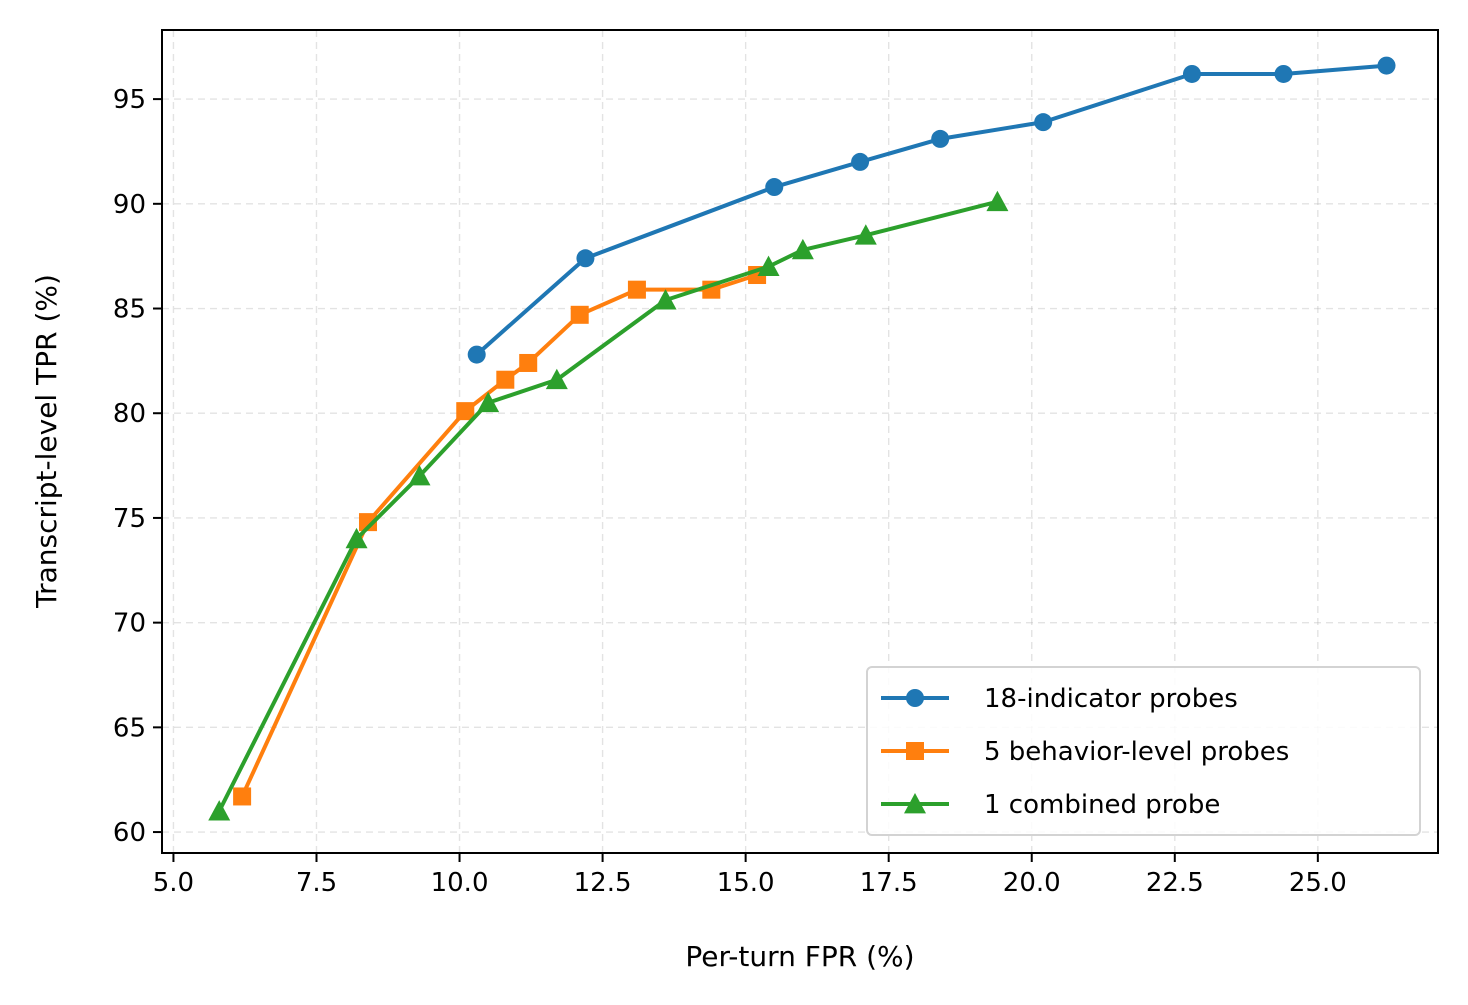 The width and height of the screenshot is (1468, 1005). What do you see at coordinates (746, 883) in the screenshot?
I see `x-tick-label: 15.0` at bounding box center [746, 883].